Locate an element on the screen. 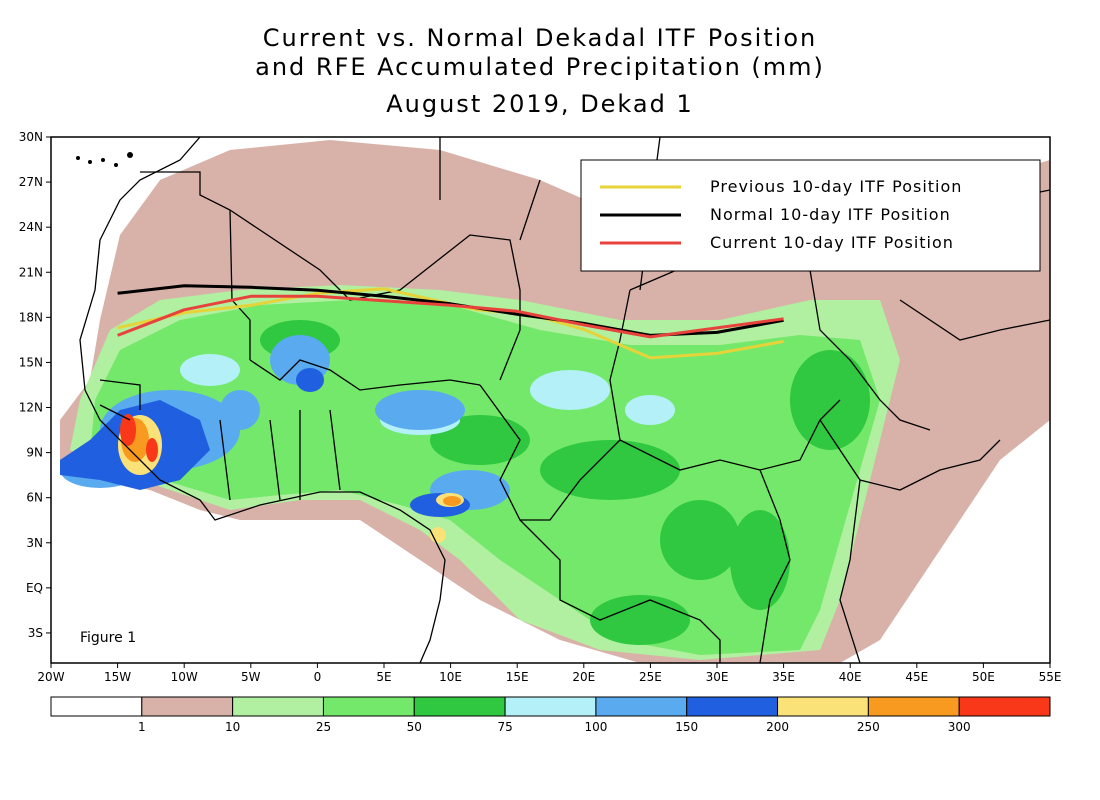 This screenshot has height=800, width=1100. figure-label: Figure 1 is located at coordinates (108, 638).